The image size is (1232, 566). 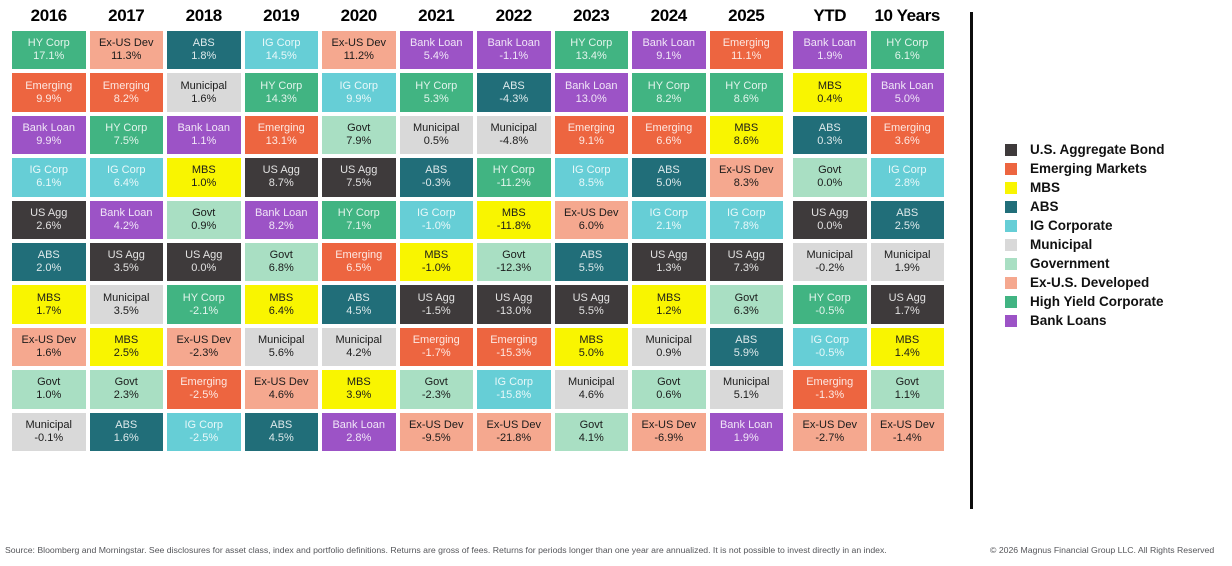 What do you see at coordinates (591, 56) in the screenshot?
I see `return-value: 13.4%` at bounding box center [591, 56].